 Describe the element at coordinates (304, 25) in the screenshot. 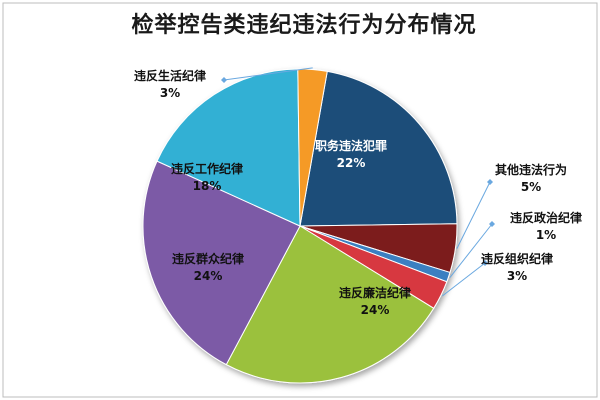

I see `chart-title: 检举控告类违纪违法行为分布情况` at that location.